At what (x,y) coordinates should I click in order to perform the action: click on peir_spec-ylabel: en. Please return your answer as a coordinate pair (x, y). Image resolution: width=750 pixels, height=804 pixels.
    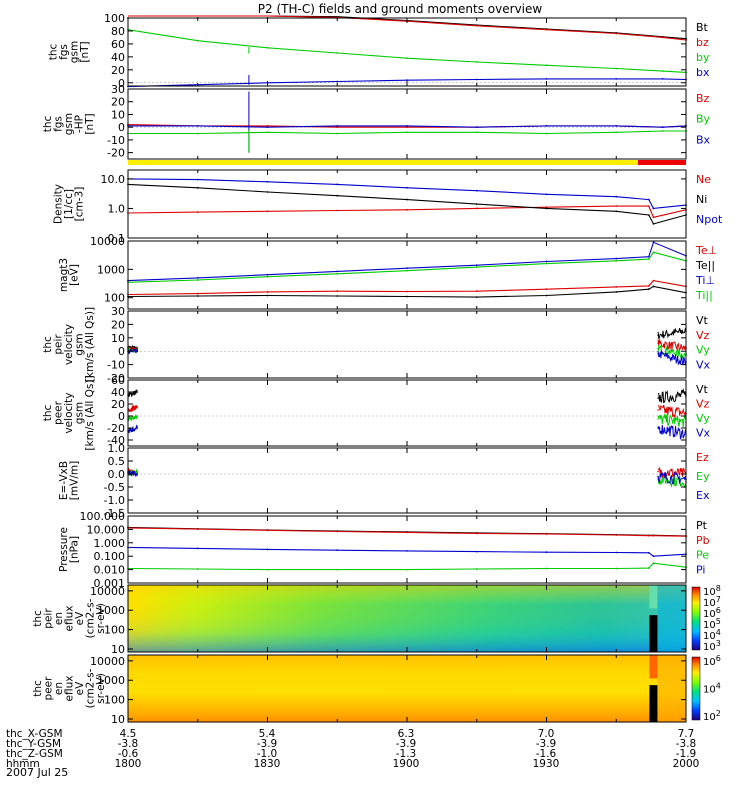
    Looking at the image, I should click on (59, 618).